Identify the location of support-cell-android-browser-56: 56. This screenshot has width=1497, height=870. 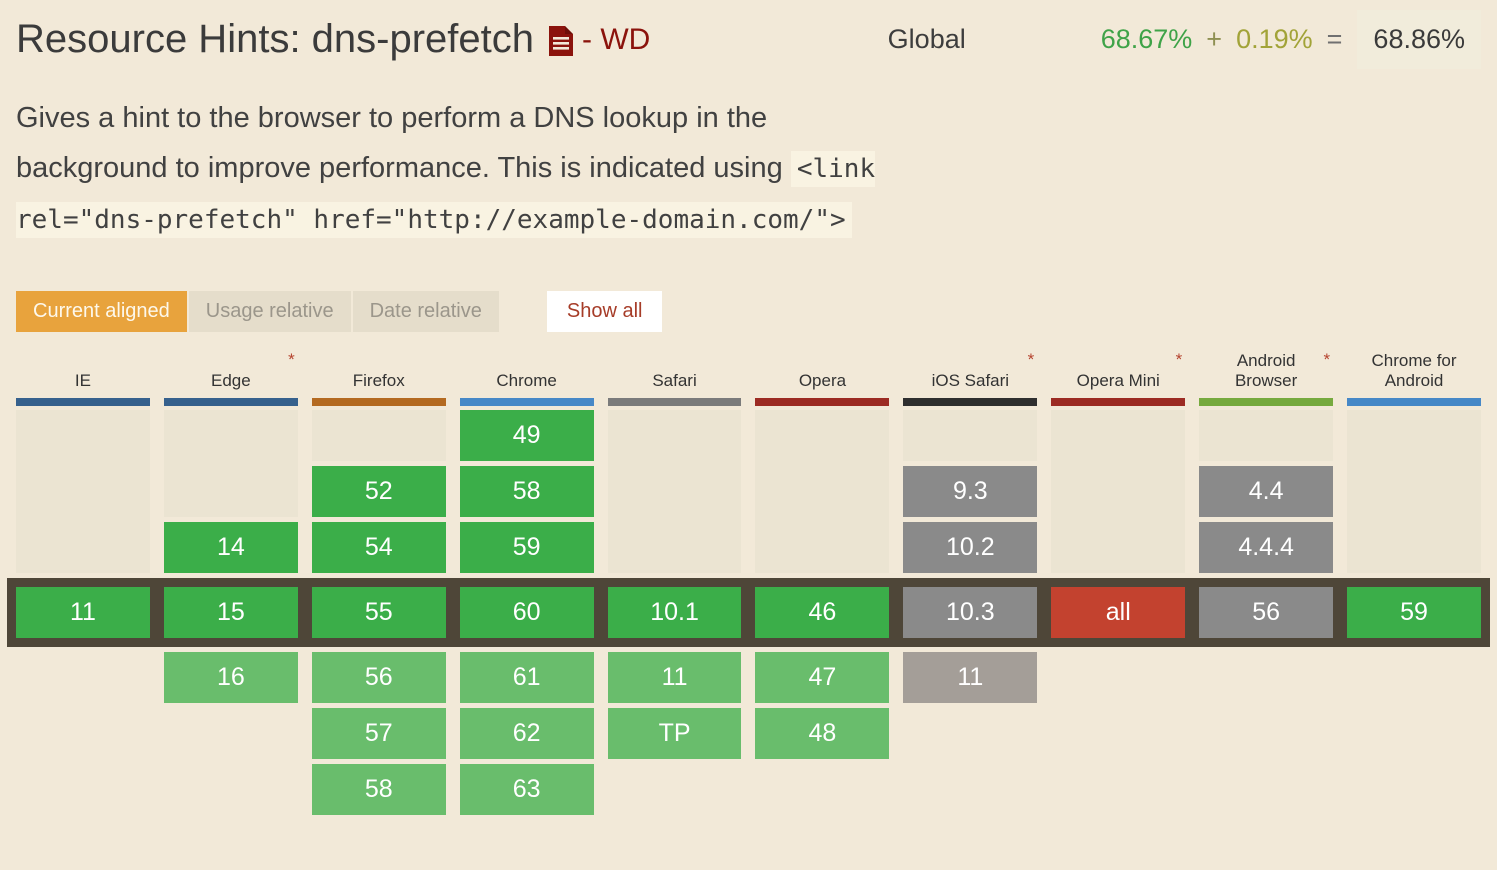
(1266, 612).